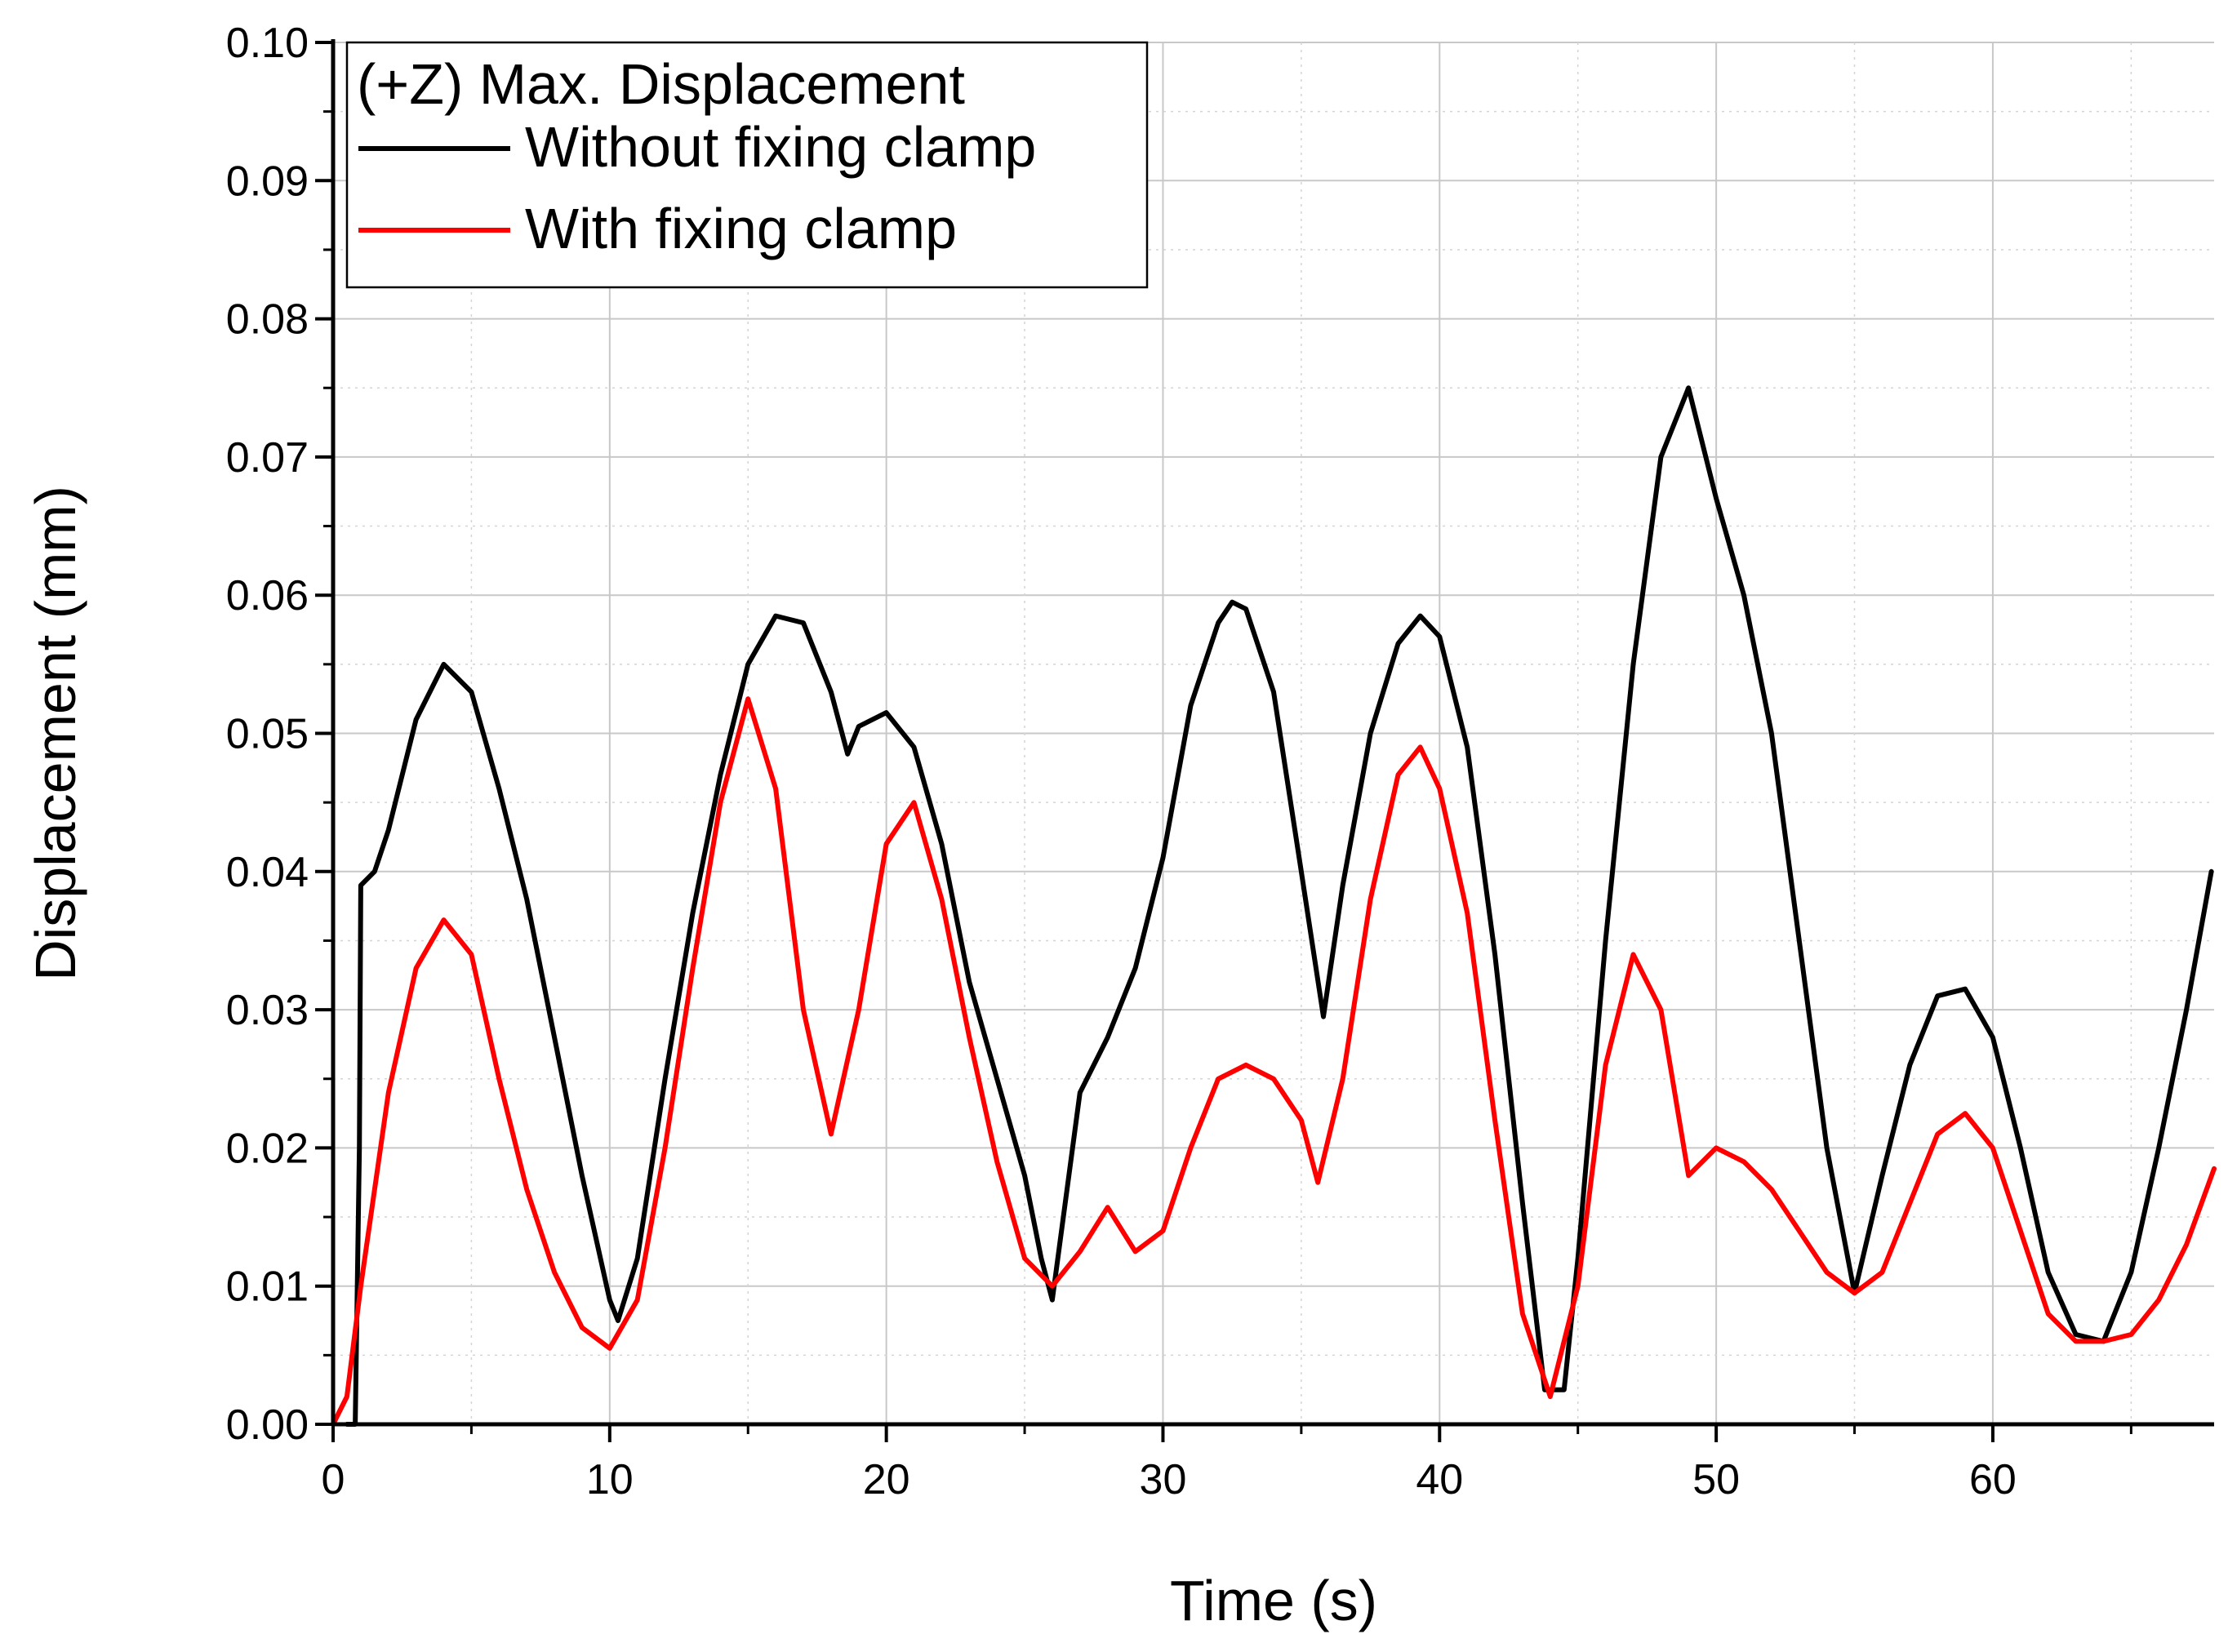 The image size is (2228, 1652). Describe the element at coordinates (267, 1148) in the screenshot. I see `y-tick-label: 0.02` at that location.